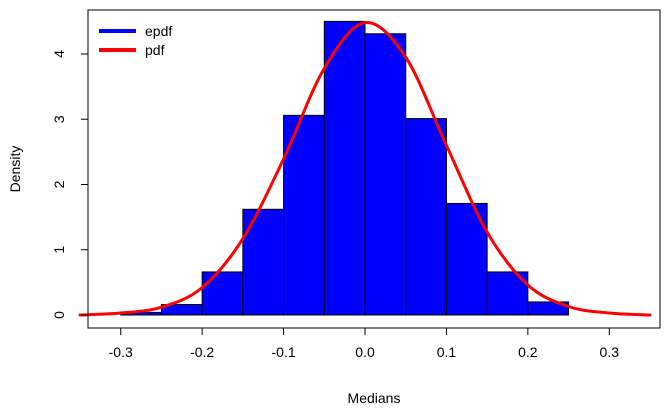 Image resolution: width=670 pixels, height=413 pixels. I want to click on x-axis: -0.3 -0.2 -0.1 0.0 0.1 0.2 0.3, so click(364, 343).